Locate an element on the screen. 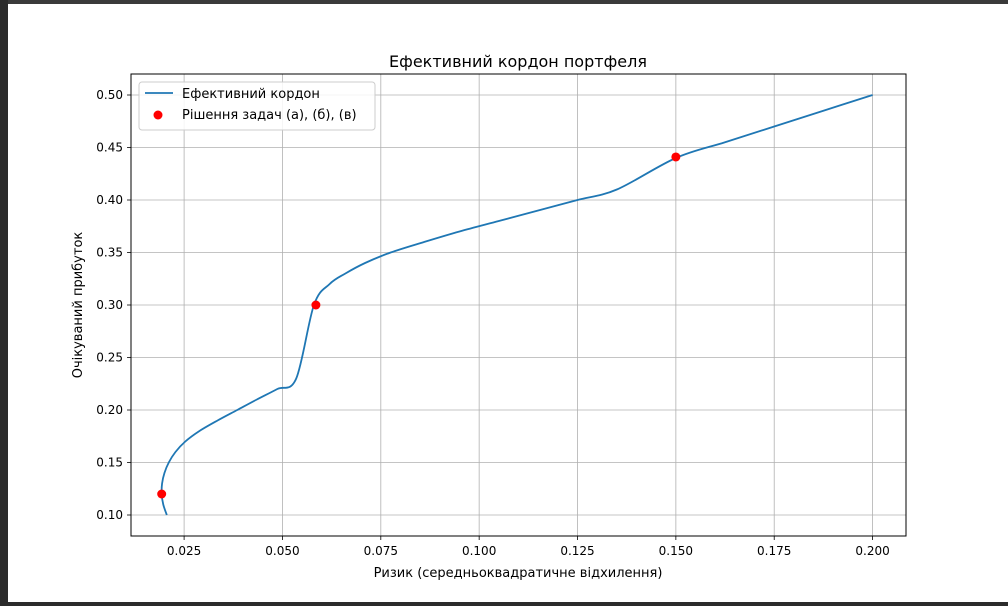 This screenshot has width=1008, height=606. y-axis-ticks: 0.10 0.15 0.20 0.25 0.30 0.35 0.40 0.45 0.50 is located at coordinates (113, 305).